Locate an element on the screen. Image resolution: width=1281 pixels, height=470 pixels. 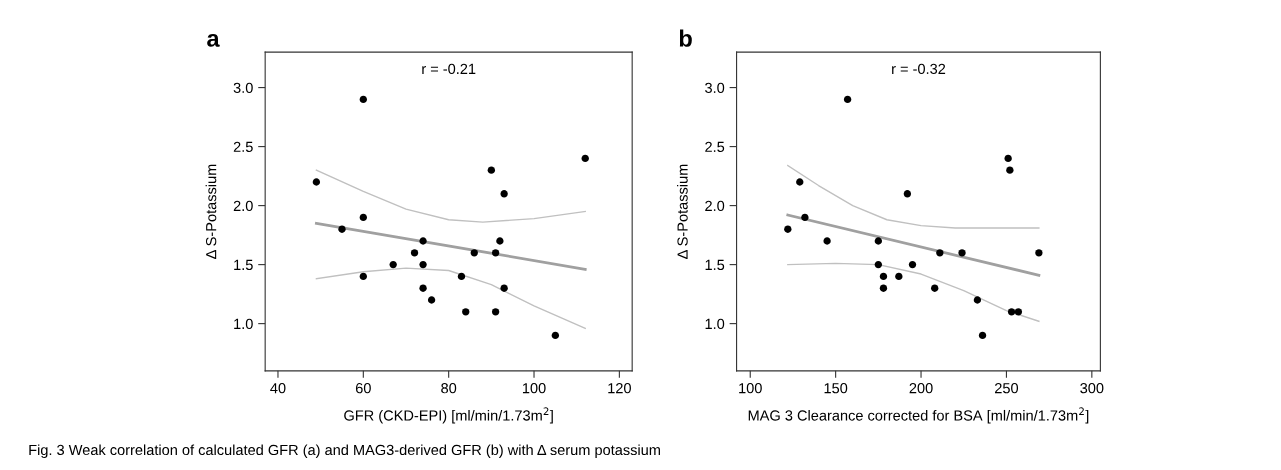
x-tick-label: 40 is located at coordinates (278, 388).